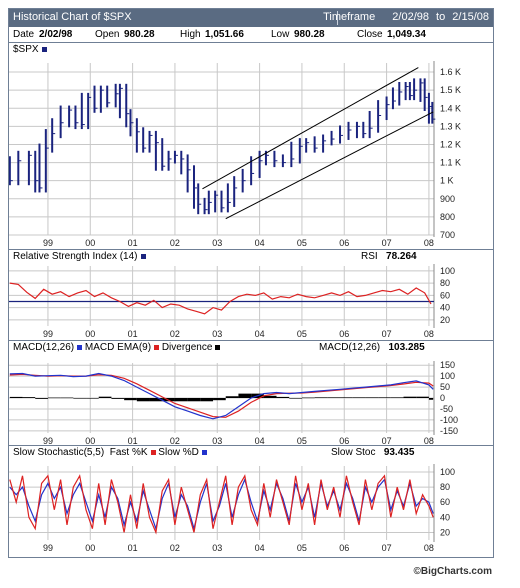  Describe the element at coordinates (470, 17) in the screenshot. I see `timeframe-end: 2/15/08` at that location.